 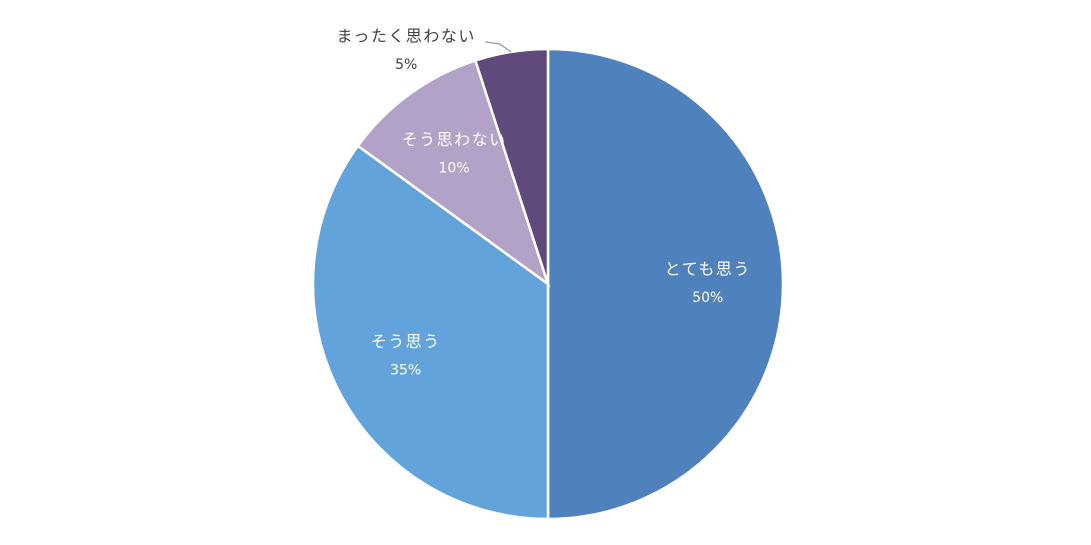 What do you see at coordinates (454, 169) in the screenshot?
I see `slice-value-label: 10%` at bounding box center [454, 169].